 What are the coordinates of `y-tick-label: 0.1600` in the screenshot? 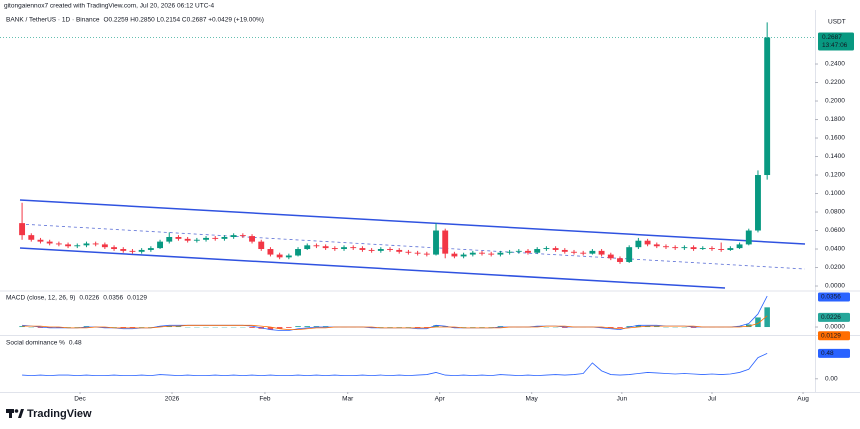 It's located at (835, 138).